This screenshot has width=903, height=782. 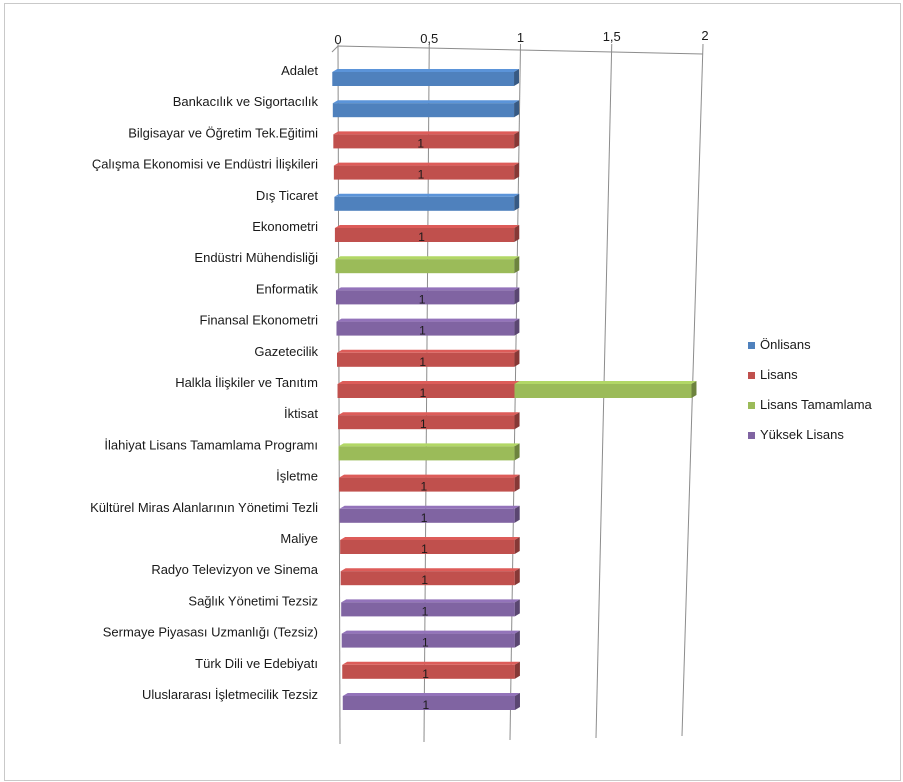 What do you see at coordinates (520, 37) in the screenshot?
I see `x-tick-label: 1` at bounding box center [520, 37].